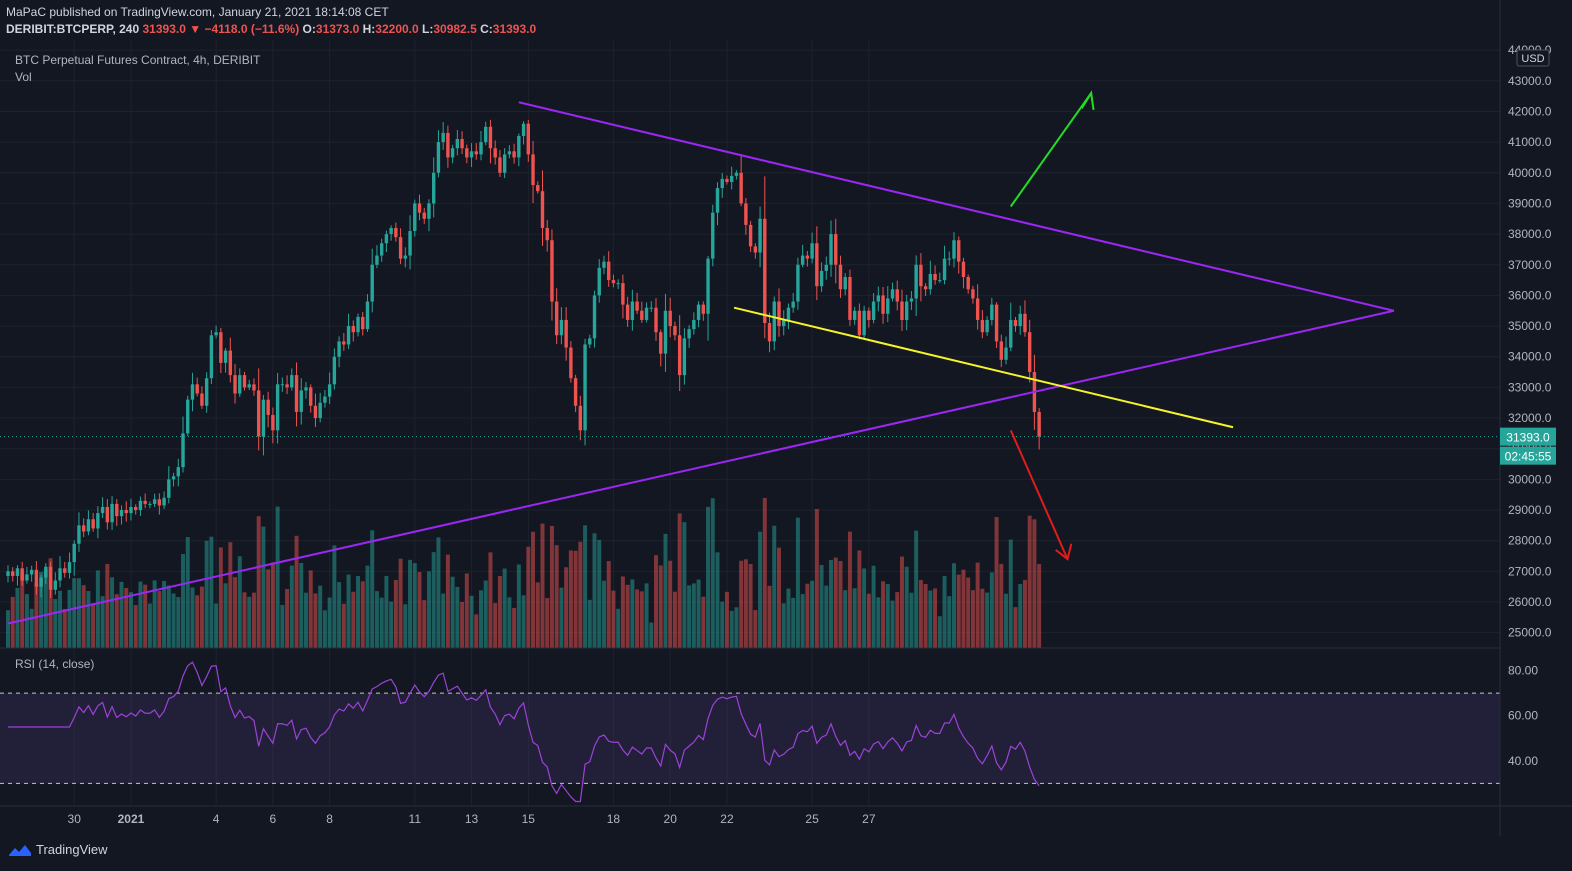 Image resolution: width=1572 pixels, height=871 pixels. Describe the element at coordinates (23, 77) in the screenshot. I see `volume-legend: Vol` at that location.